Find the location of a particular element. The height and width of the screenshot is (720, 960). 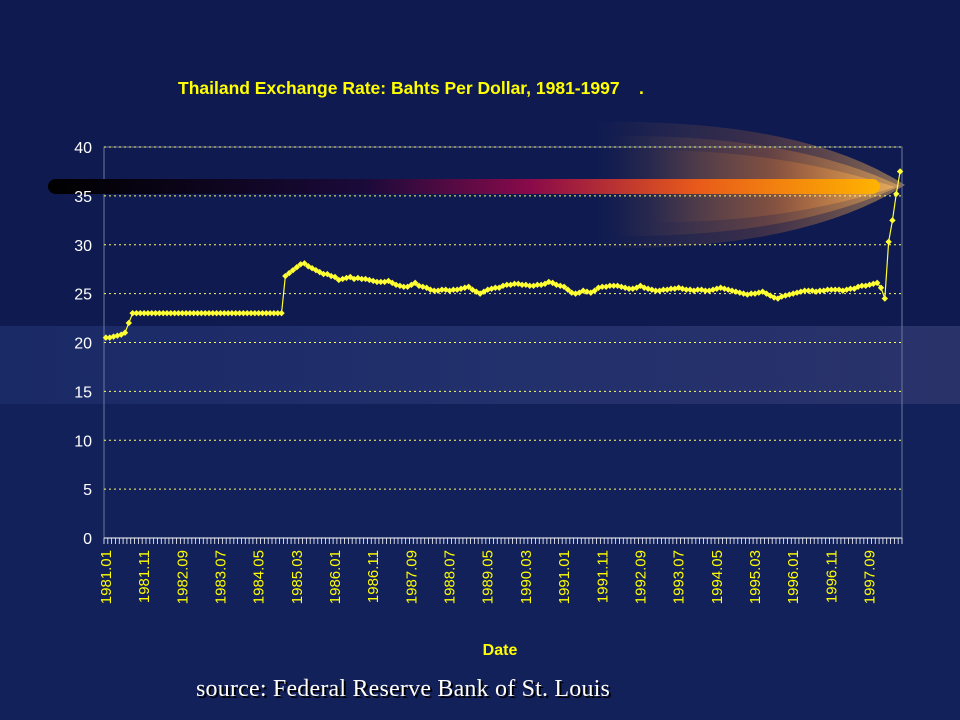

y-tick-label: 5 is located at coordinates (87, 490).